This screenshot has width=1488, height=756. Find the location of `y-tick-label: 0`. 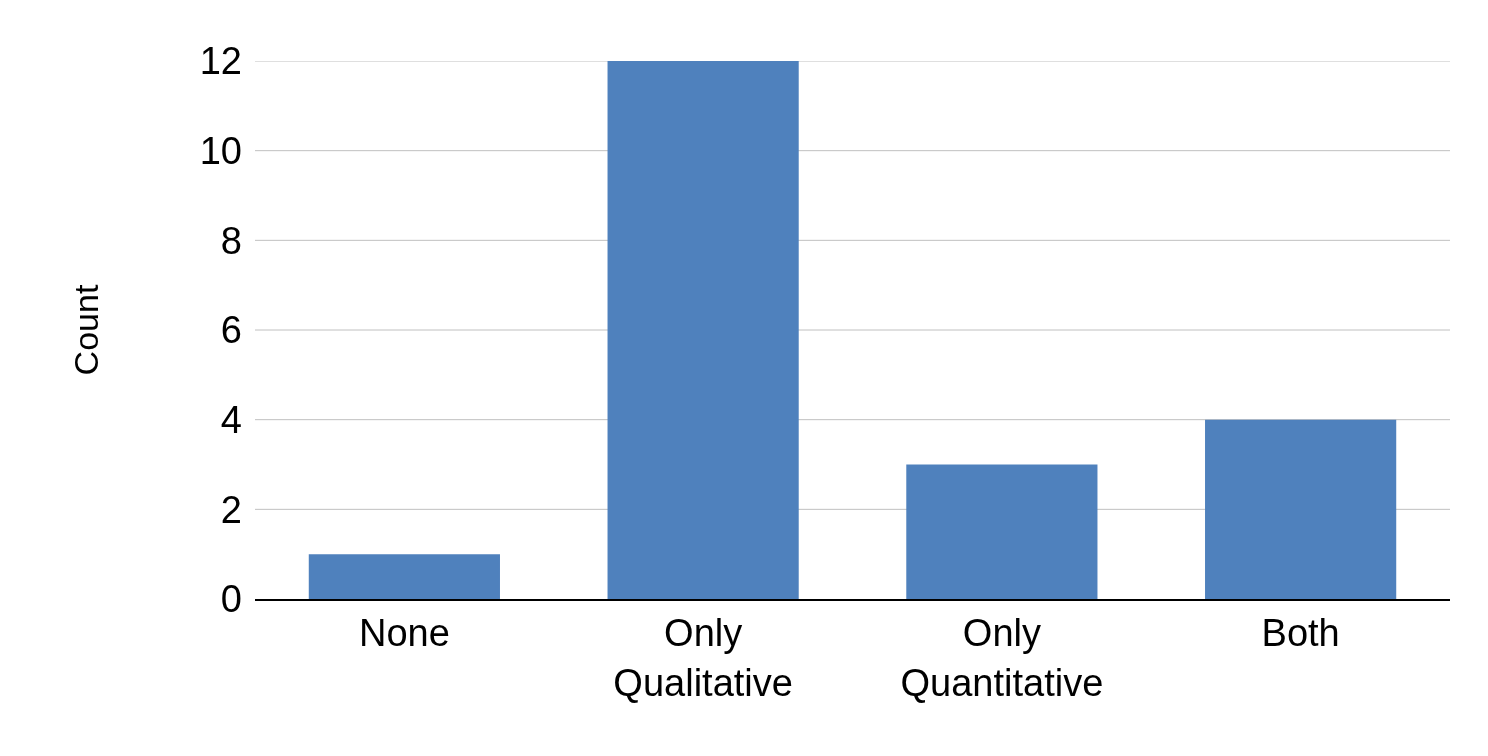

y-tick-label: 0 is located at coordinates (231, 599).